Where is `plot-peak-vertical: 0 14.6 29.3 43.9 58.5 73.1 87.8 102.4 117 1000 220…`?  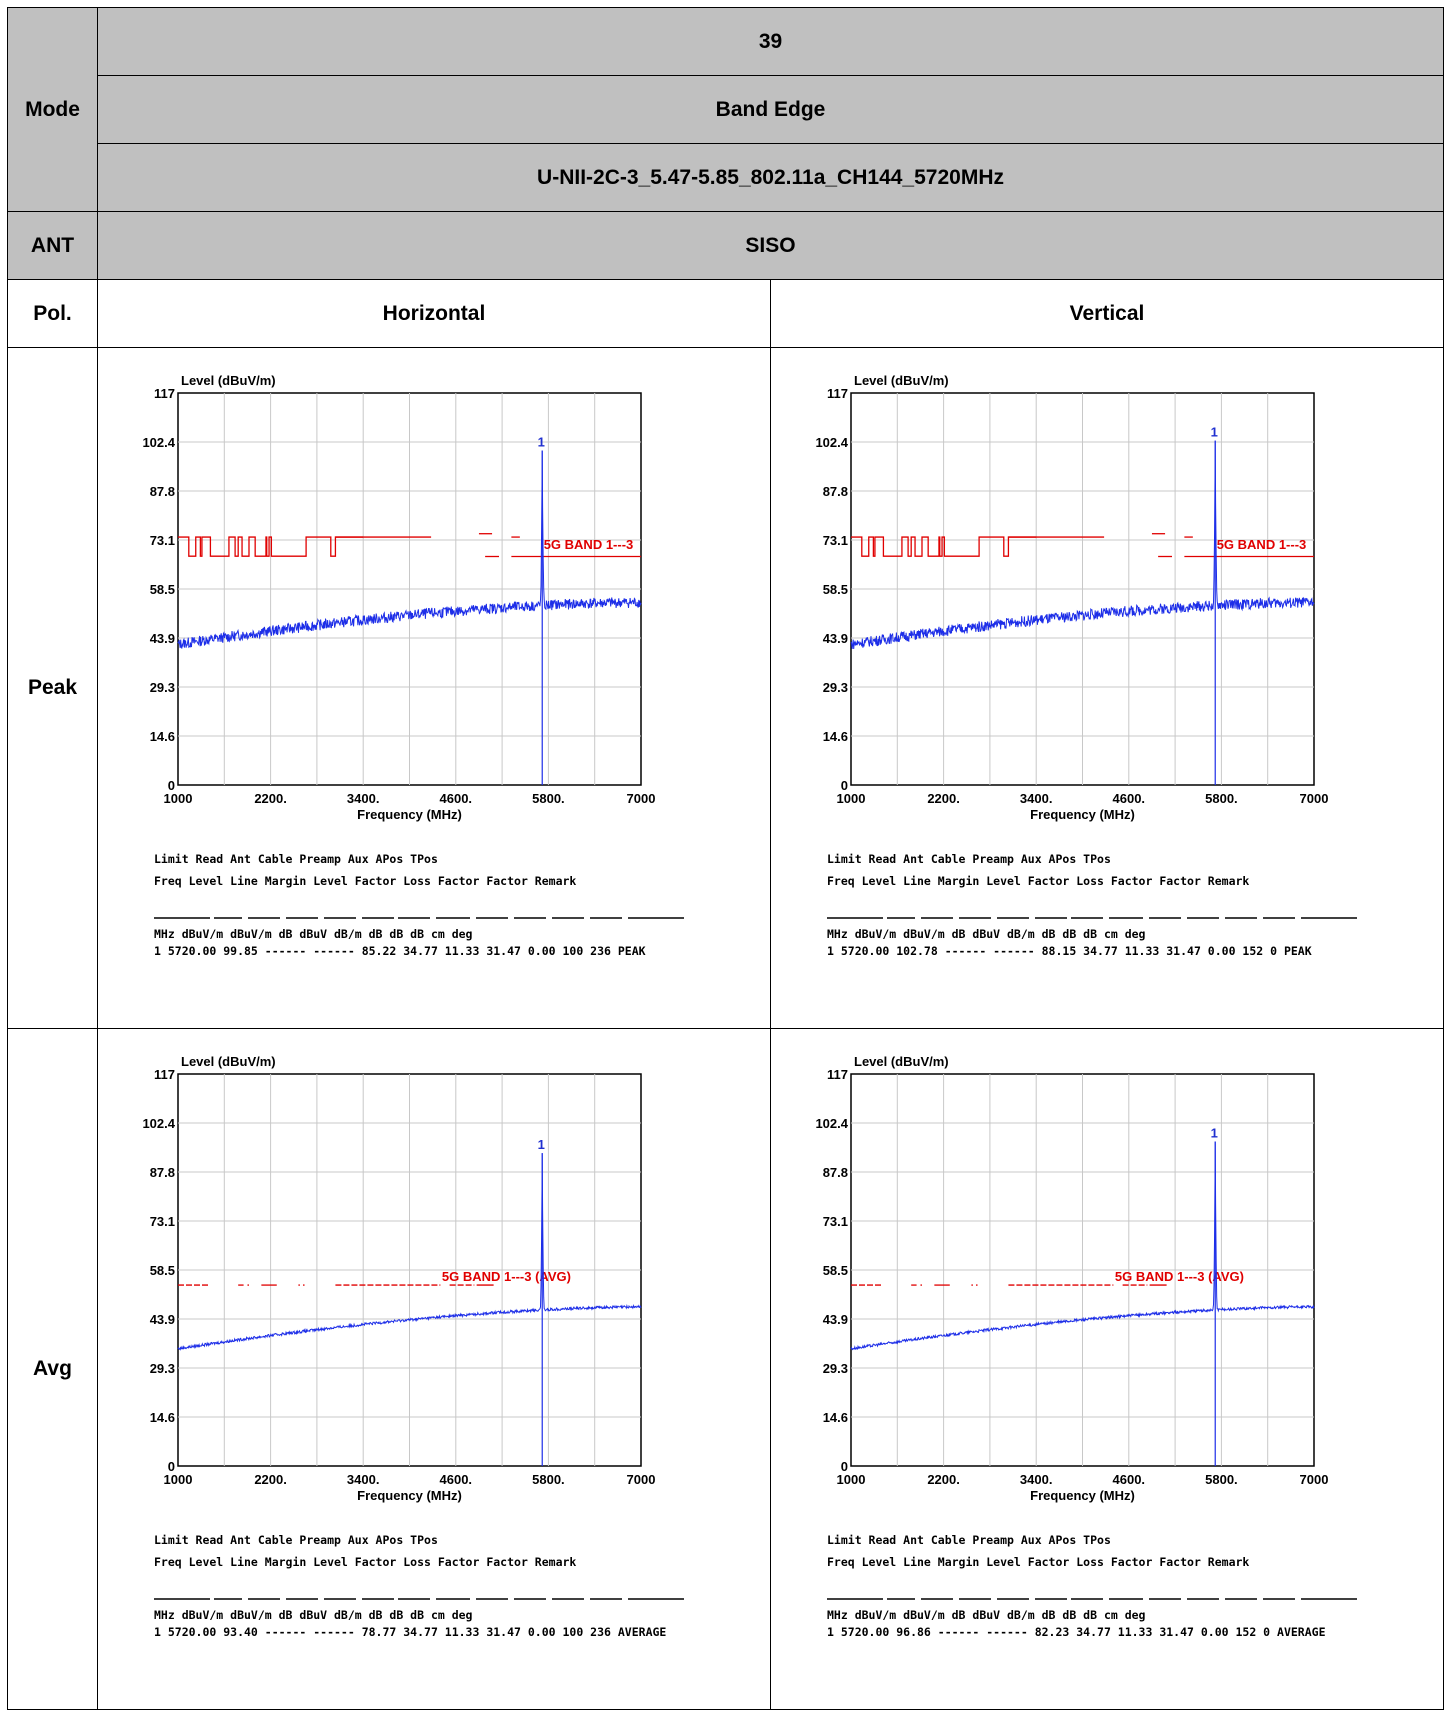 plot-peak-vertical: 0 14.6 29.3 43.9 58.5 73.1 87.8 102.4 117 1000 220… is located at coordinates (1086, 665).